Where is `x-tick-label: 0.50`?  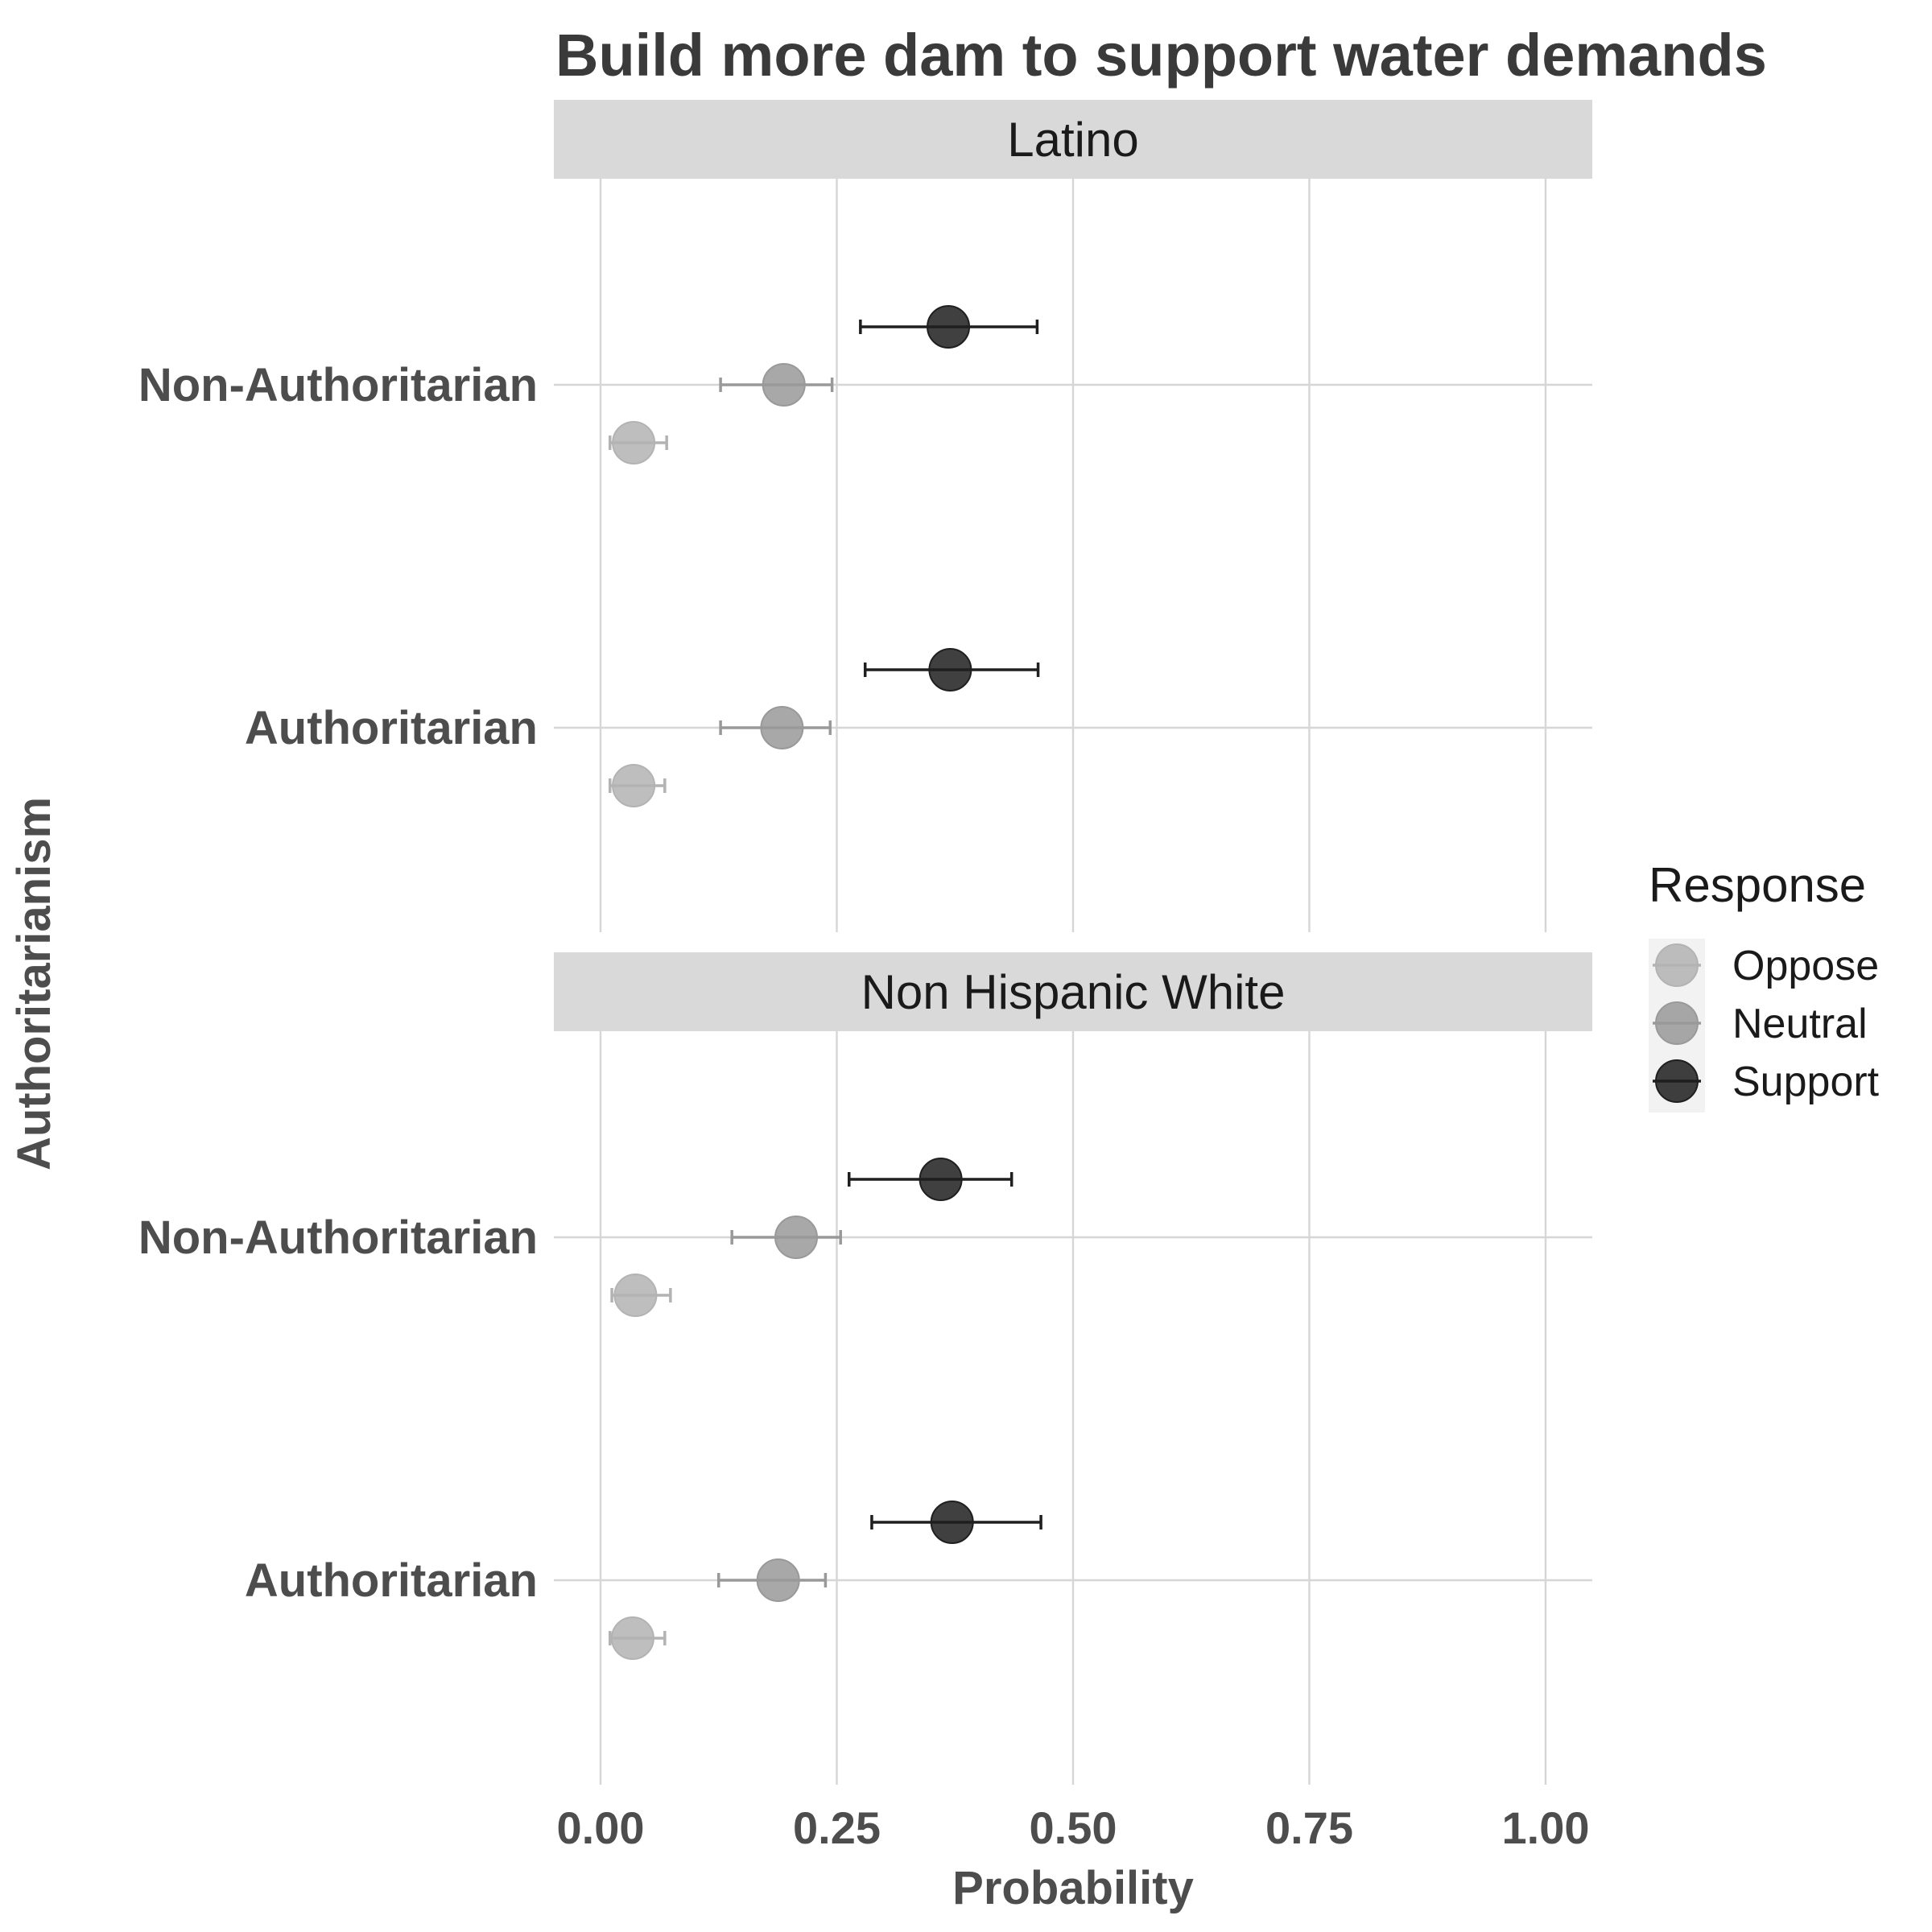
x-tick-label: 0.50 is located at coordinates (1073, 1827).